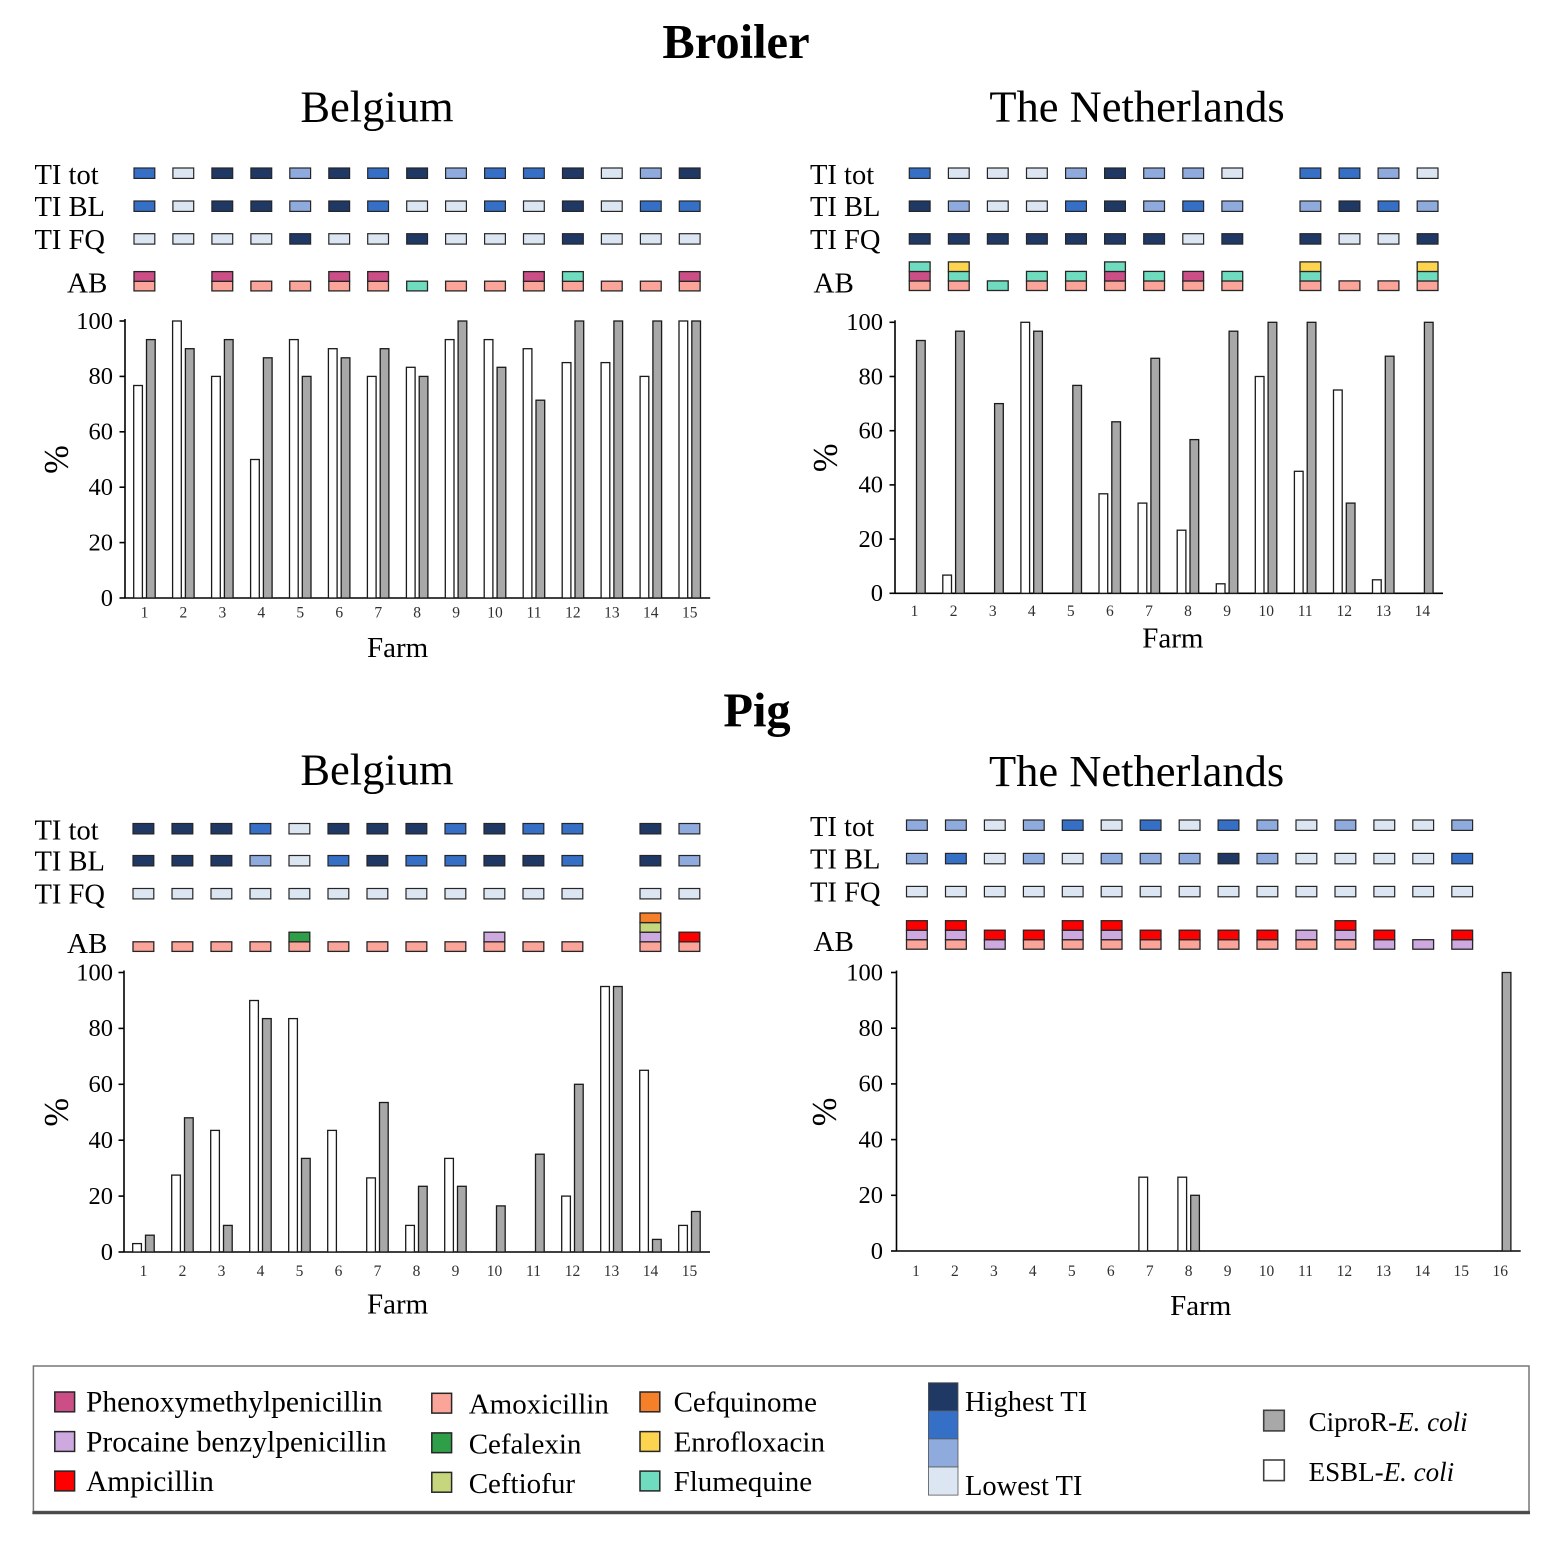  Describe the element at coordinates (522, 1484) in the screenshot. I see `svg-text: Ceftiofur` at that location.